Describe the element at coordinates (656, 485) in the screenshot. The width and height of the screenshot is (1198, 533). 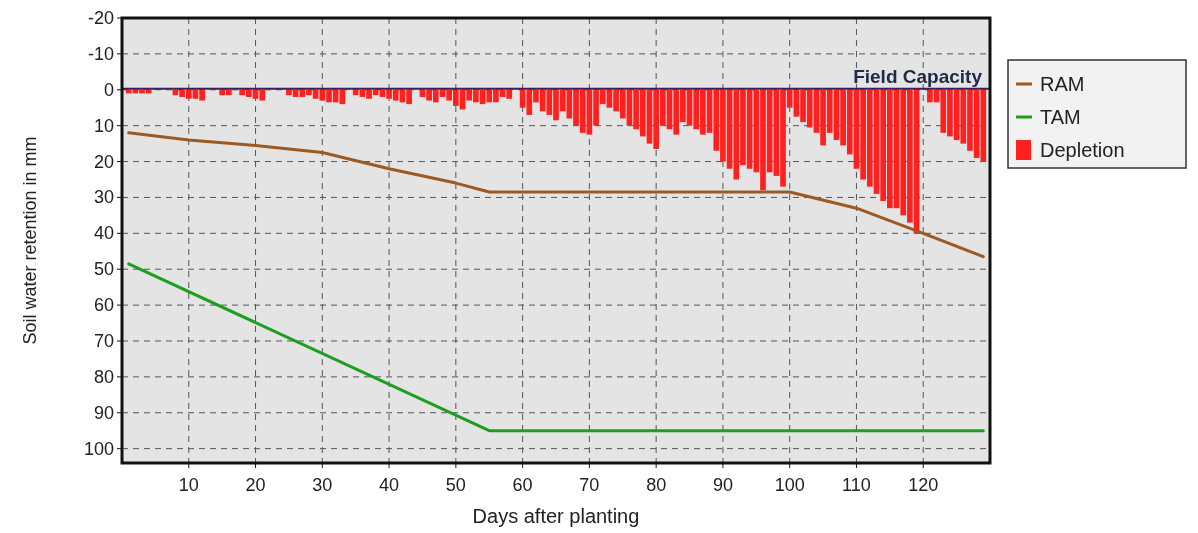
I see `x-tick-label: 80` at that location.